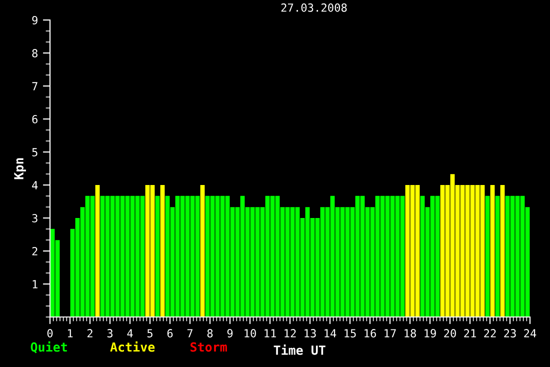  What do you see at coordinates (330, 333) in the screenshot?
I see `x-tick-label: 14` at bounding box center [330, 333].